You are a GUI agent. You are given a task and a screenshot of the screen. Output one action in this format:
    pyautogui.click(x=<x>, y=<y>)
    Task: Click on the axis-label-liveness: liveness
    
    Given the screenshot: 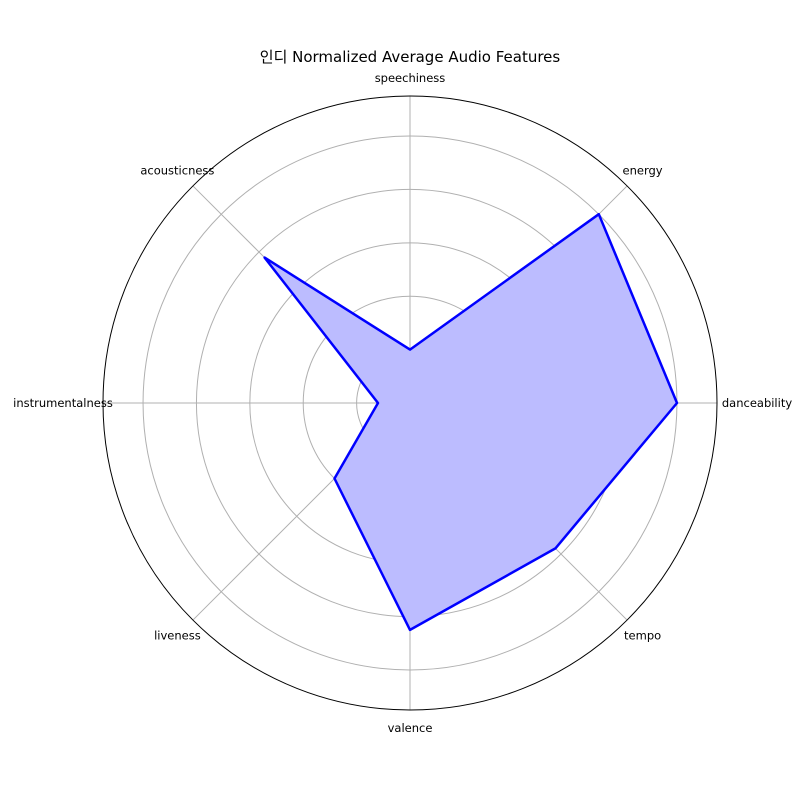 What is the action you would take?
    pyautogui.click(x=177, y=636)
    